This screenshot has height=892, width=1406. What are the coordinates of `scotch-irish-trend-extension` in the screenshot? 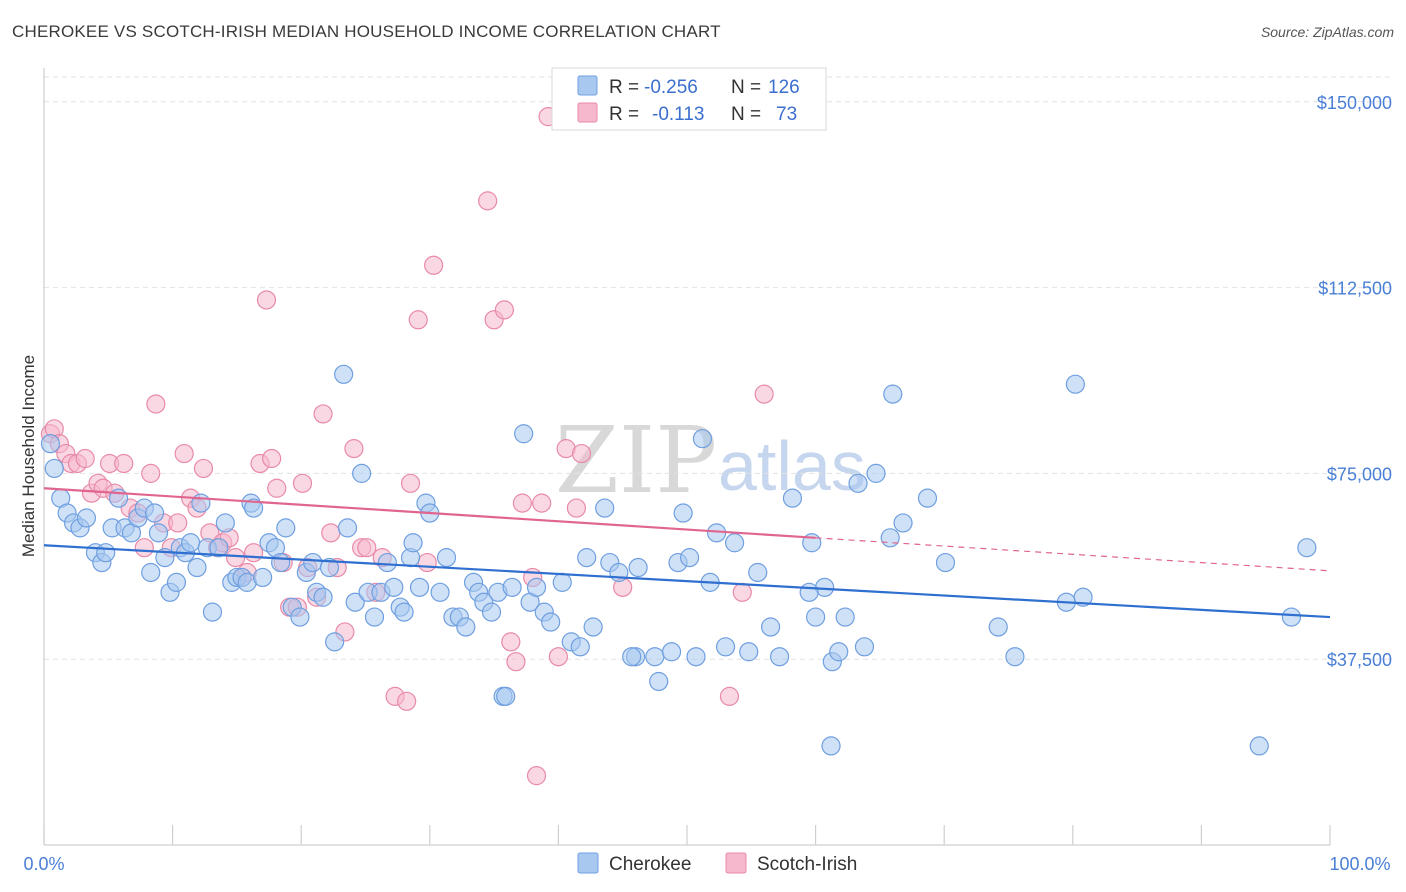 It's located at (1073, 554).